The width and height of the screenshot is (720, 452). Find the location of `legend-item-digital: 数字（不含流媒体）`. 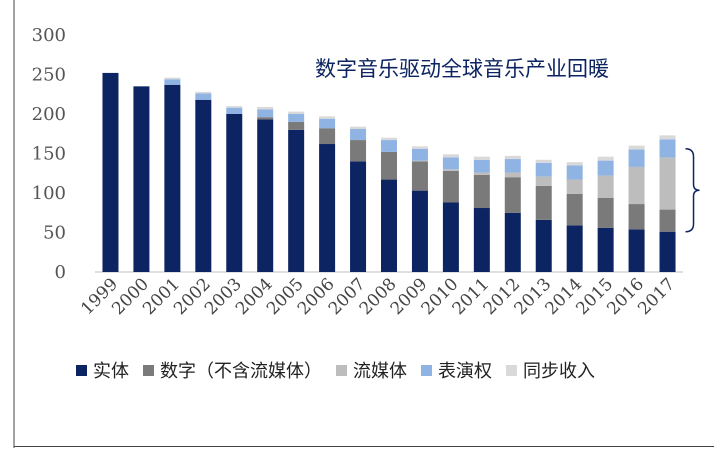

legend-item-digital: 数字（不含流媒体） is located at coordinates (232, 370).